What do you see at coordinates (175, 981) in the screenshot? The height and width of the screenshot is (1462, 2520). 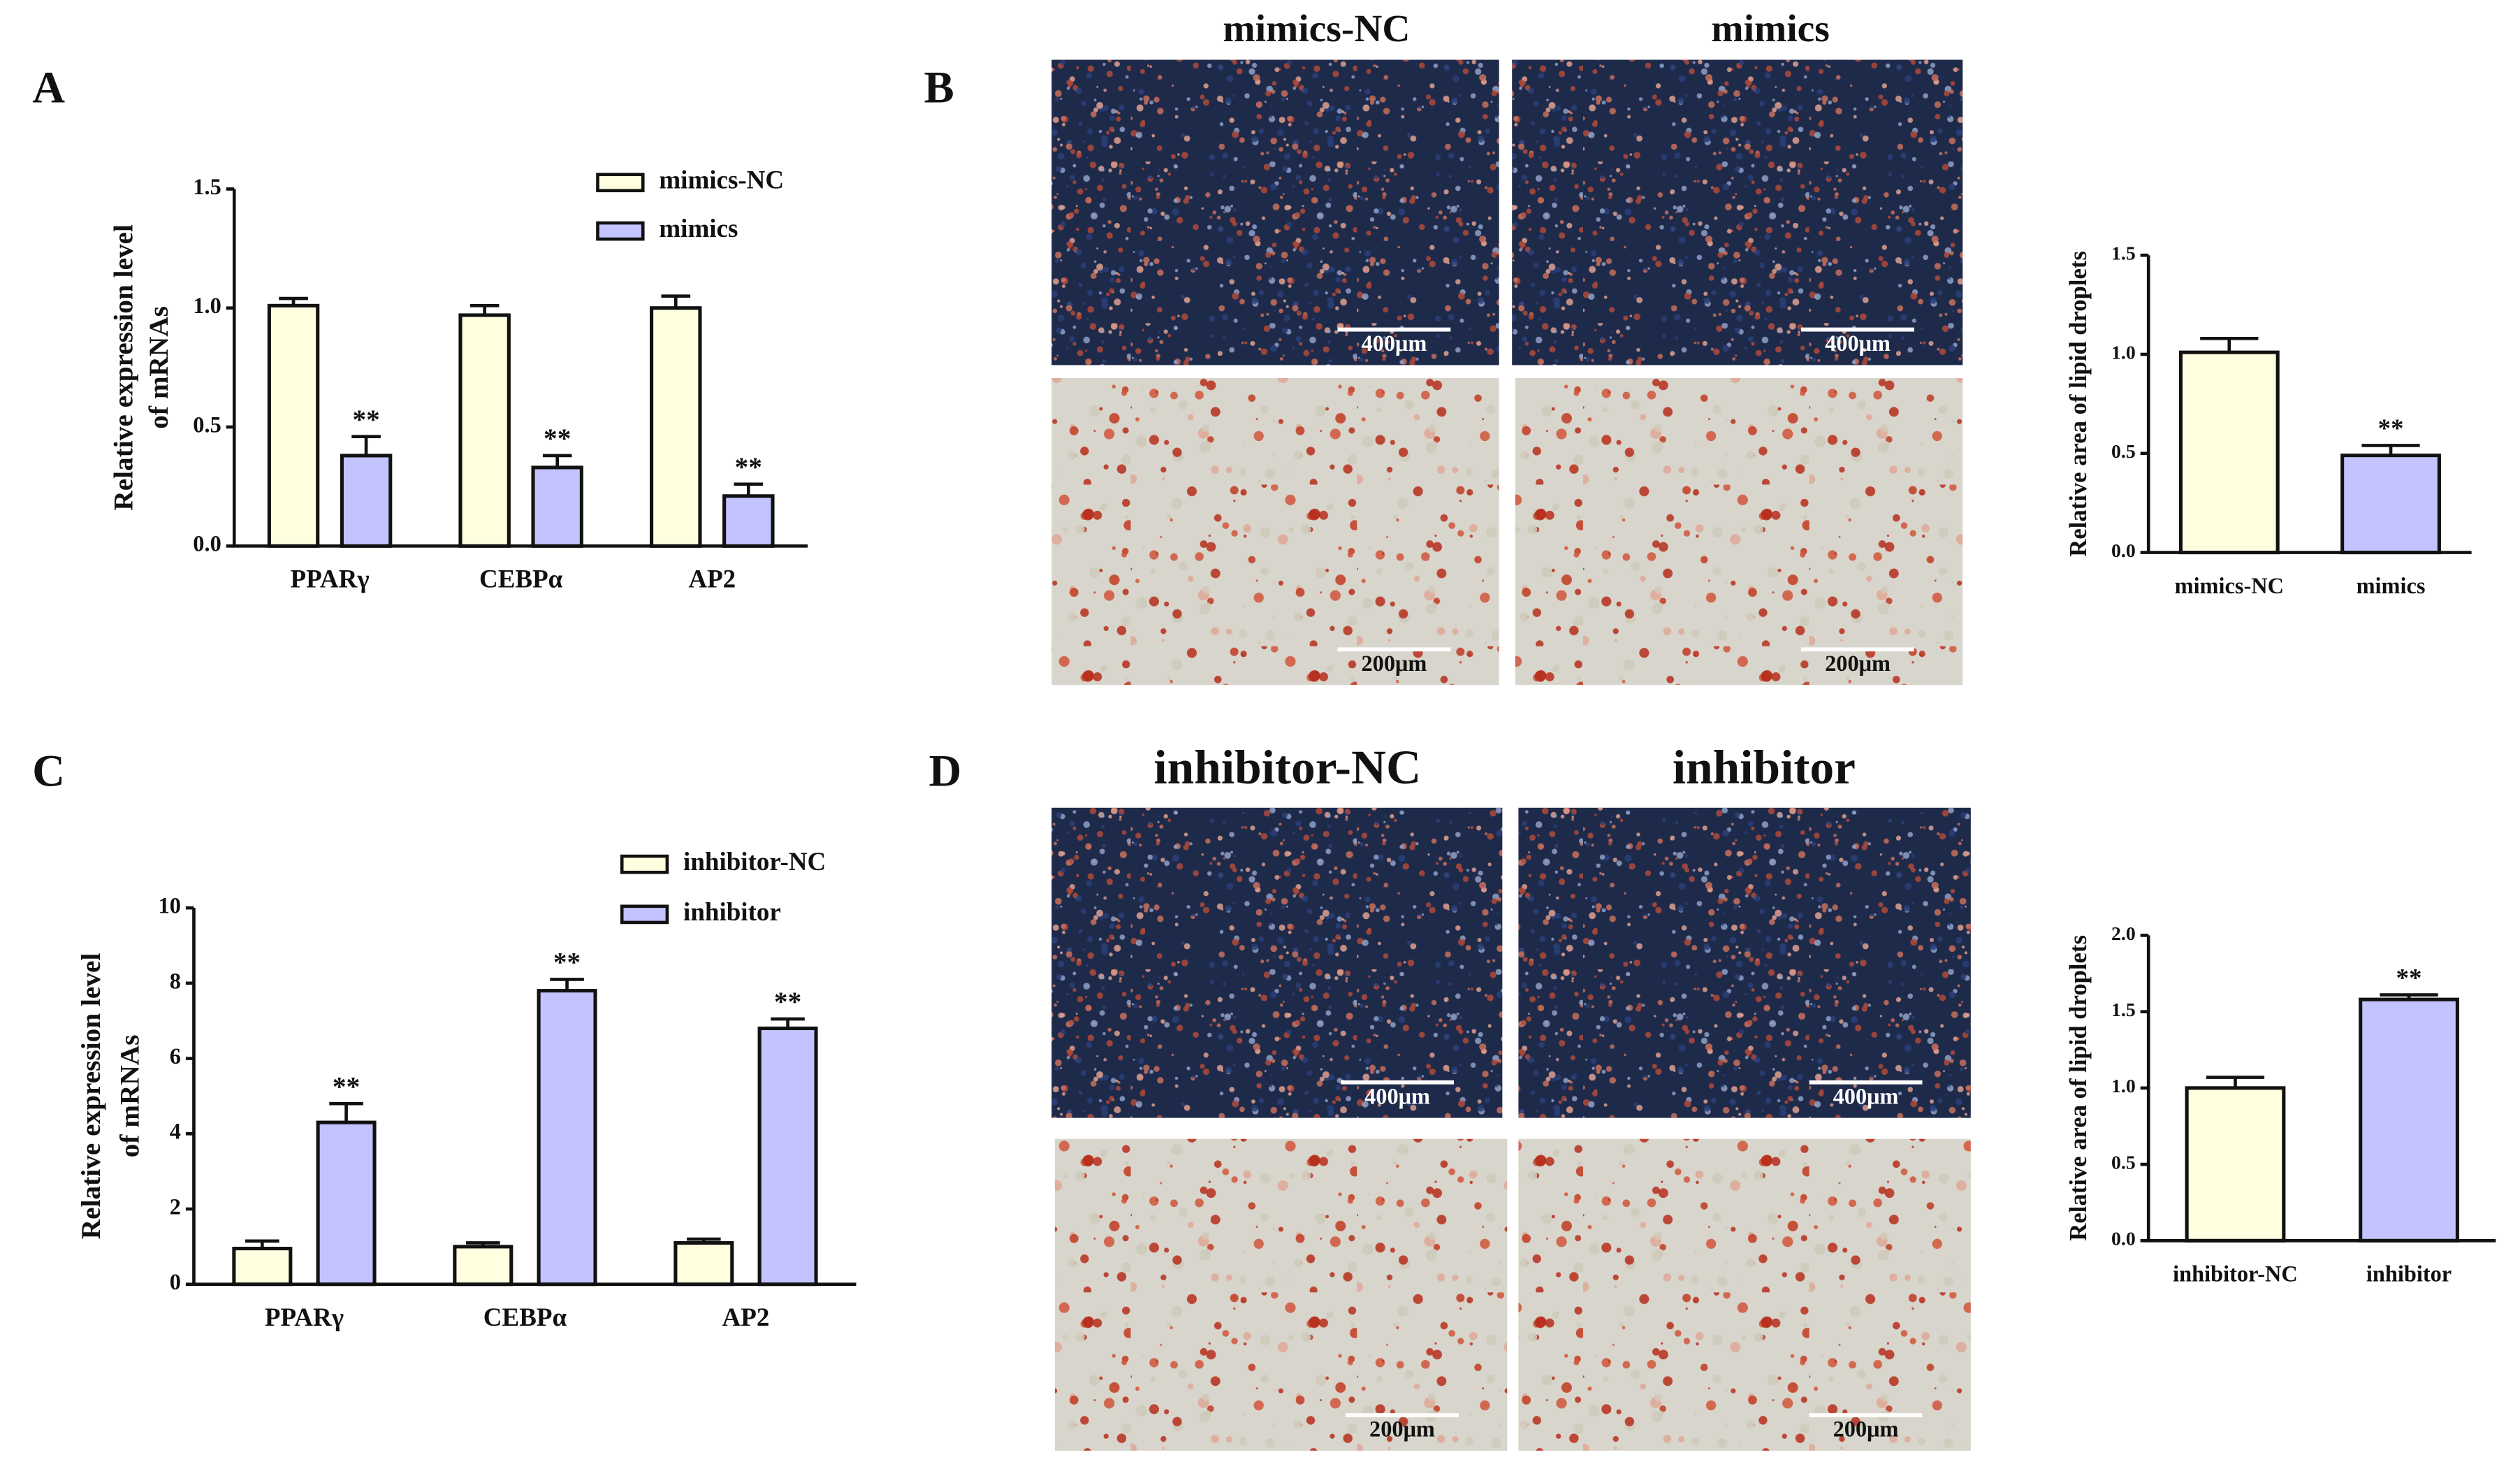 I see `y-tick-label: 8` at bounding box center [175, 981].